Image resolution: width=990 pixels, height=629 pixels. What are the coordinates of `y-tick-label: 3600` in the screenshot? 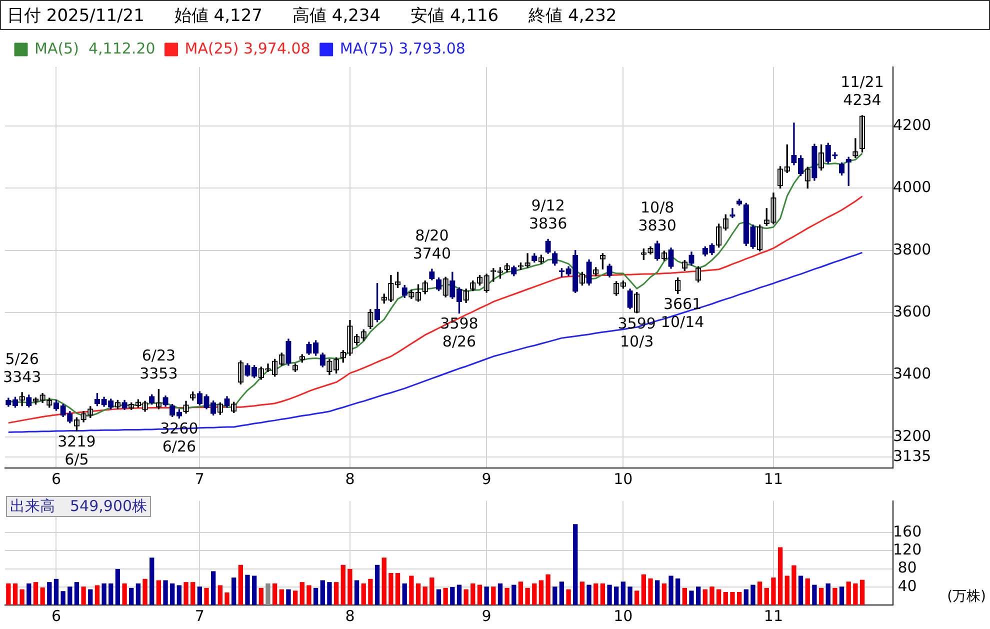 It's located at (912, 311).